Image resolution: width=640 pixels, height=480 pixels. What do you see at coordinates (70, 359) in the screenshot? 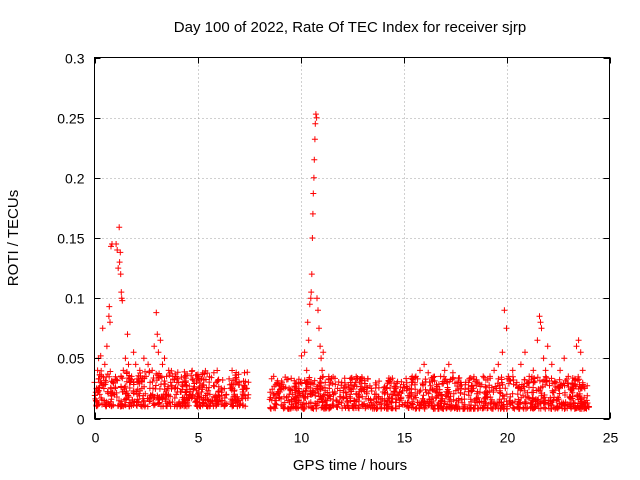
I see `y-tick-label: 0.05` at bounding box center [70, 359].